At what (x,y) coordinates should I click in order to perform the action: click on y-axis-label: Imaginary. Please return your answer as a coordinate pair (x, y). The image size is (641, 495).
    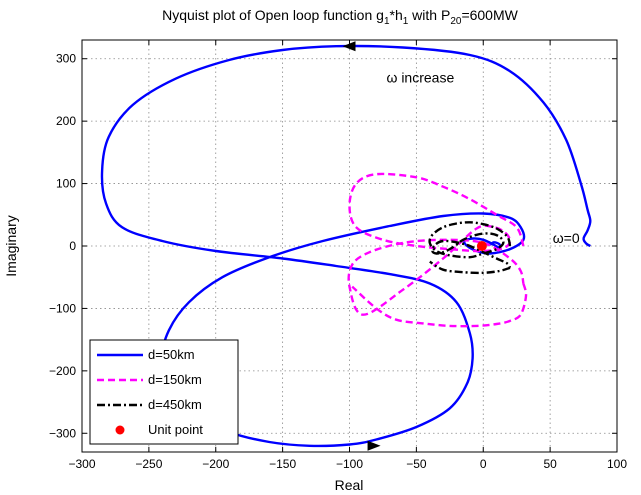
    Looking at the image, I should click on (11, 245).